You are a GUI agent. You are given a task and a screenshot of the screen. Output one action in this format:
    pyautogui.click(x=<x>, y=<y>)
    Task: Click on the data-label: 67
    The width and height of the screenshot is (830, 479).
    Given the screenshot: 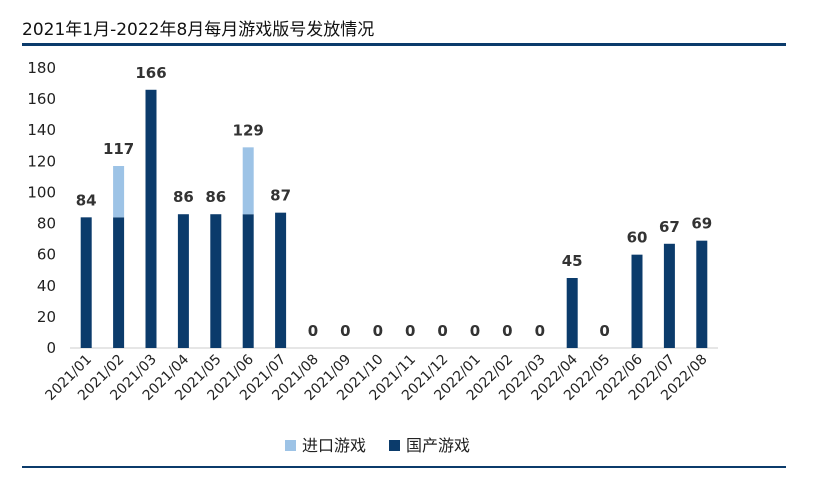 What is the action you would take?
    pyautogui.click(x=669, y=227)
    